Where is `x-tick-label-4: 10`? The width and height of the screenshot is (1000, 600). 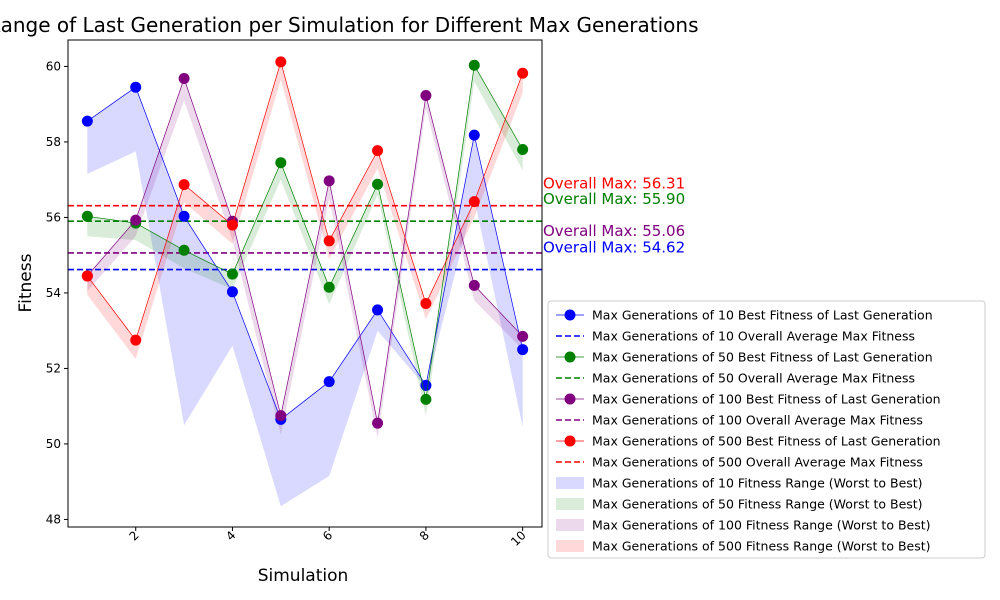 x-tick-label-4: 10 is located at coordinates (518, 538).